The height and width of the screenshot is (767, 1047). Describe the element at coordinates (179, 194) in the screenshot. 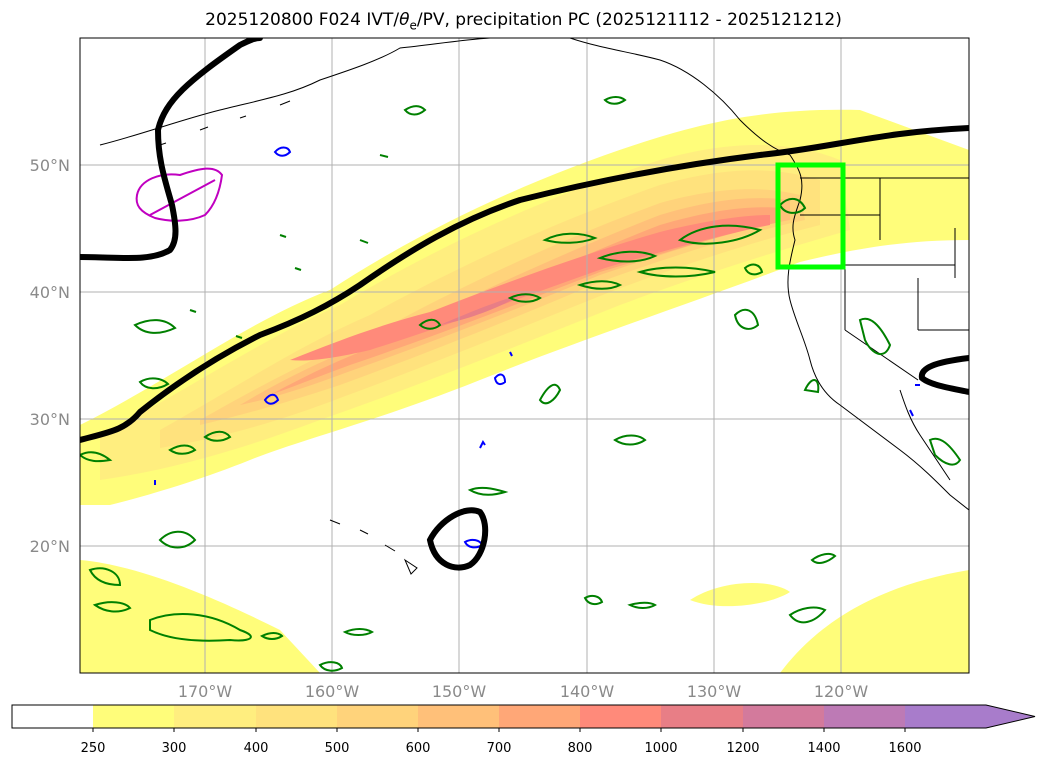

I see `magenta-contour` at that location.